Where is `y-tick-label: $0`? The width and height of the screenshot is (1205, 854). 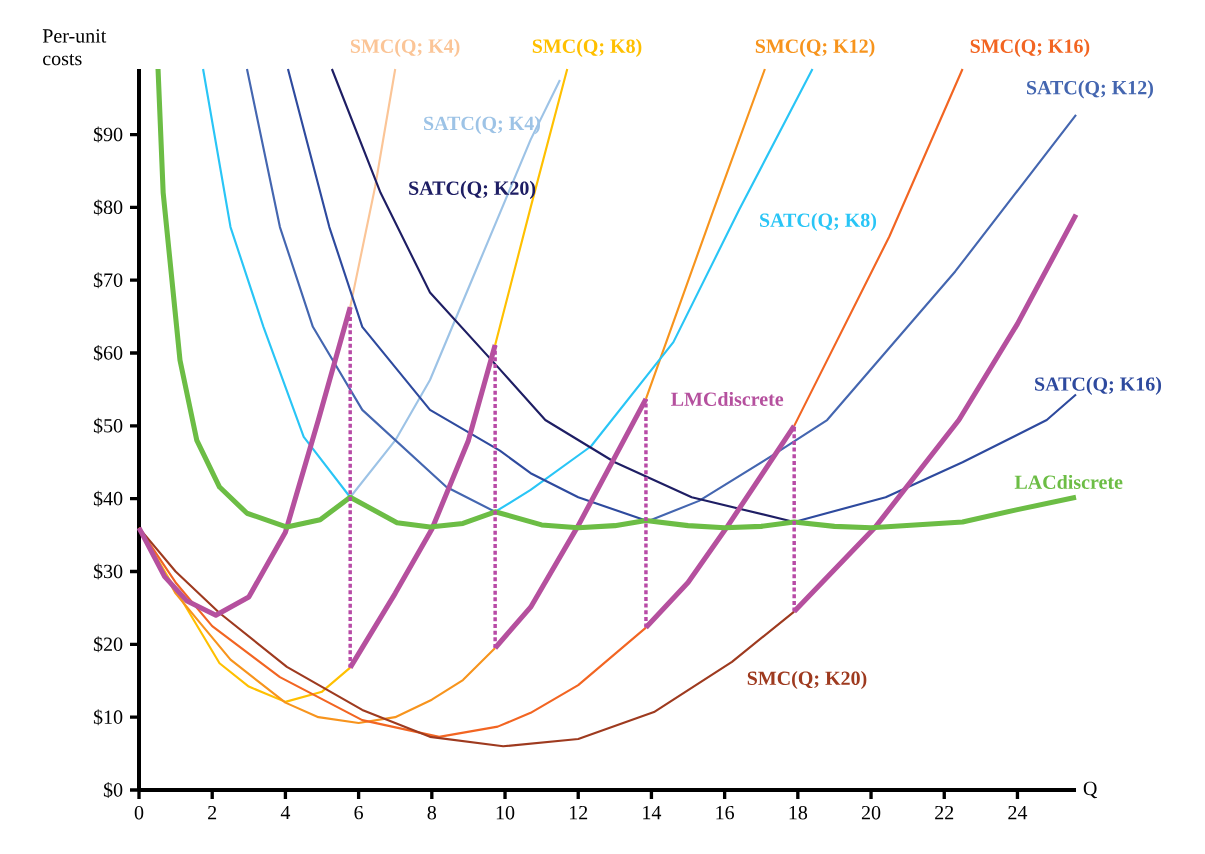
y-tick-label: $0 is located at coordinates (113, 790).